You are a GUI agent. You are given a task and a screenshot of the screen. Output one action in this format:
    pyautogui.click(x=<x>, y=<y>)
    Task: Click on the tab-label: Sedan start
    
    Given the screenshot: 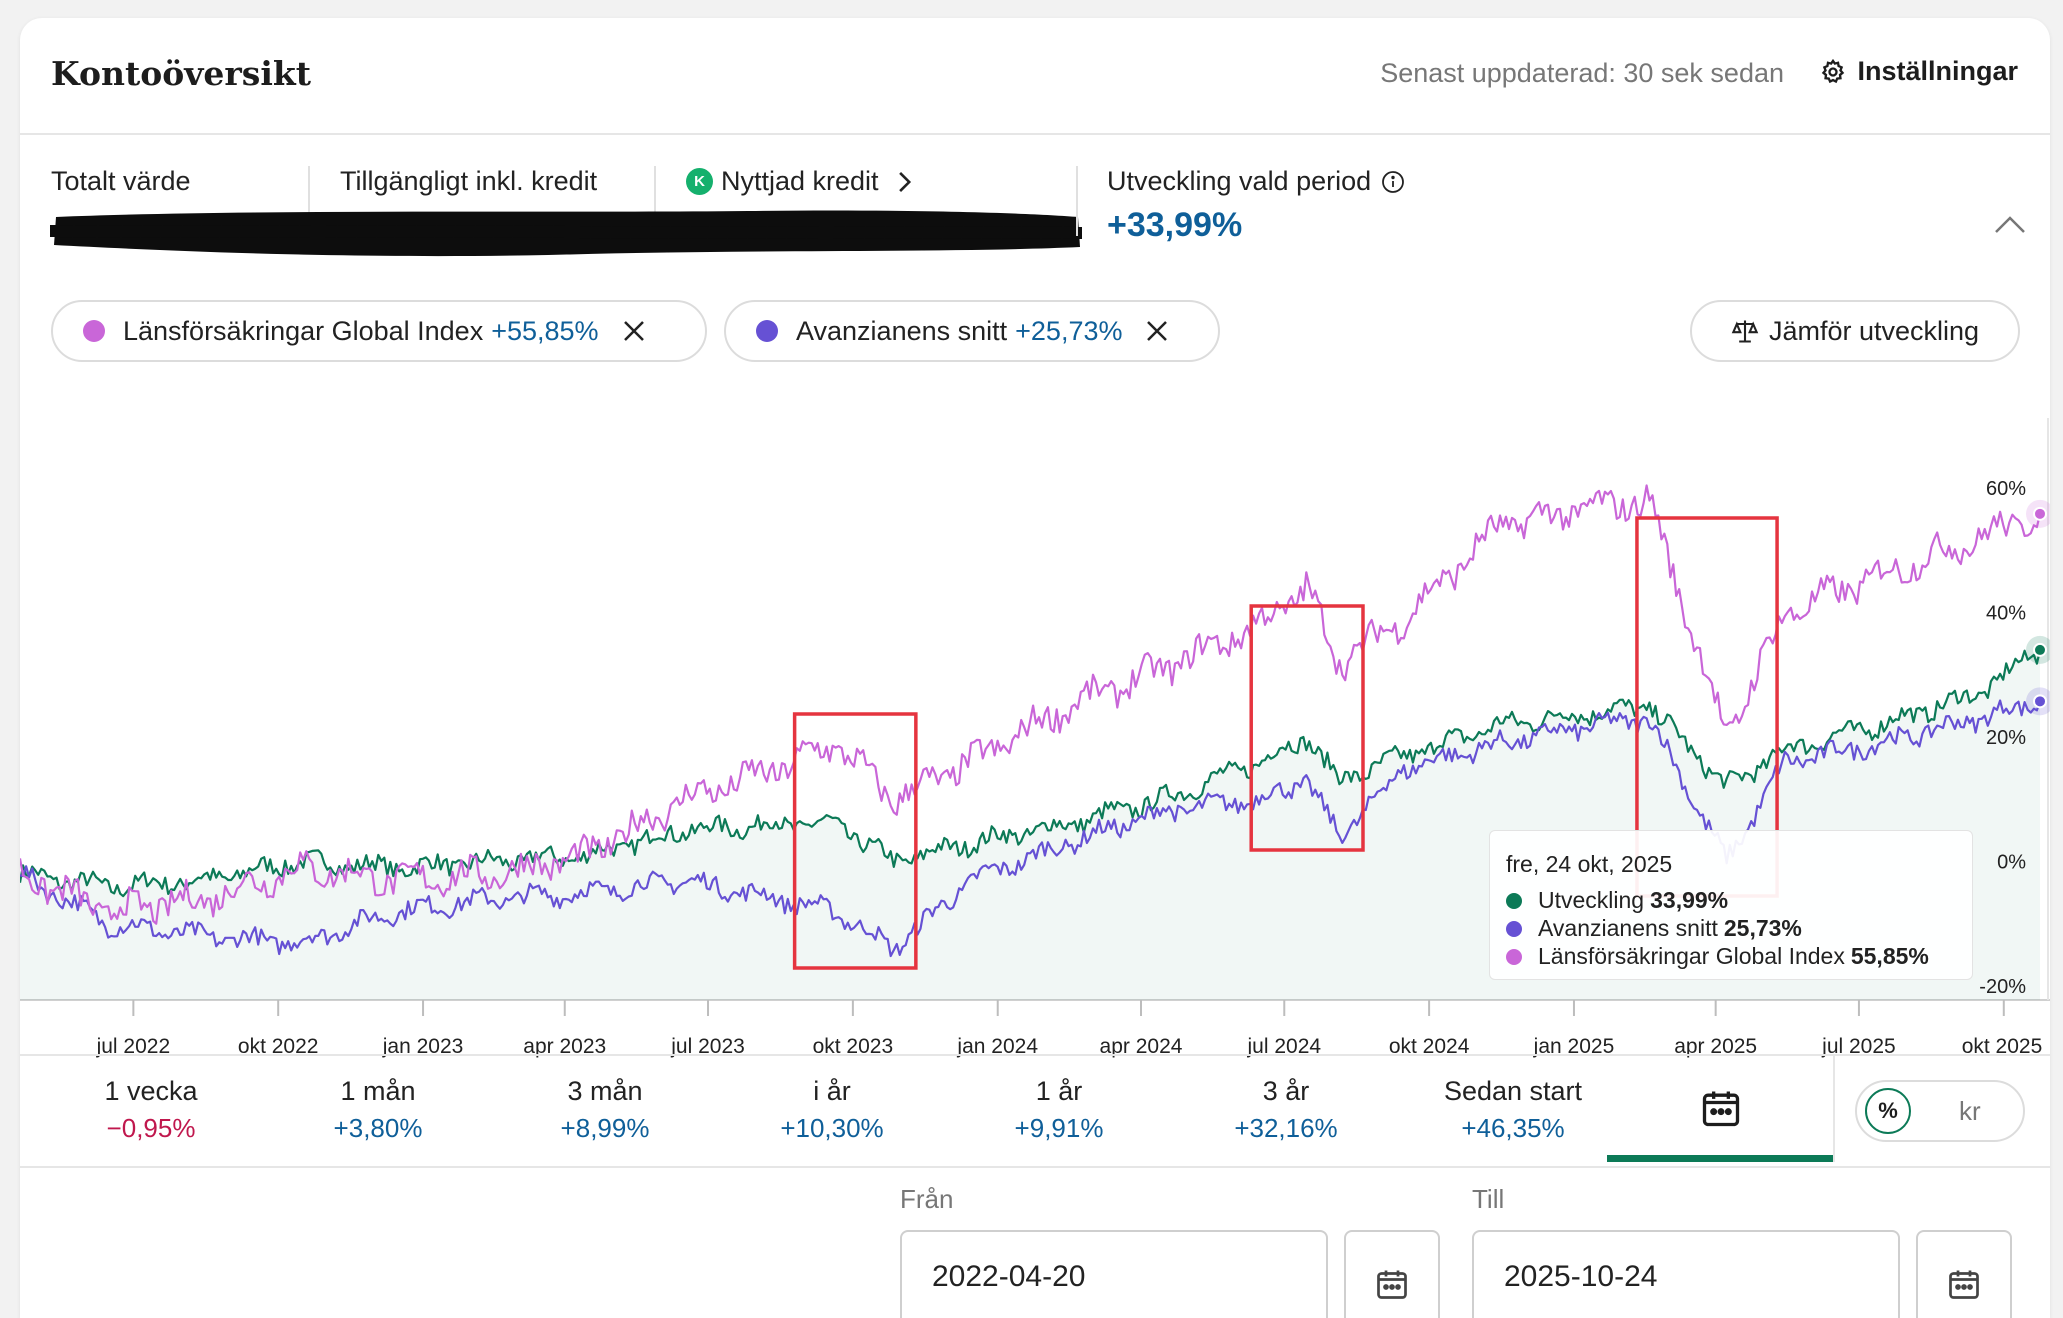 What is the action you would take?
    pyautogui.click(x=1513, y=1091)
    